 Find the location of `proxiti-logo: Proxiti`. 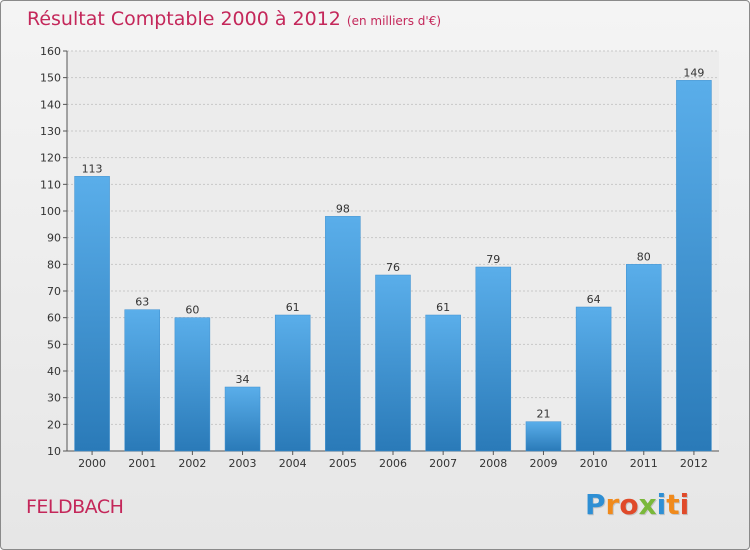

proxiti-logo: Proxiti is located at coordinates (637, 504).